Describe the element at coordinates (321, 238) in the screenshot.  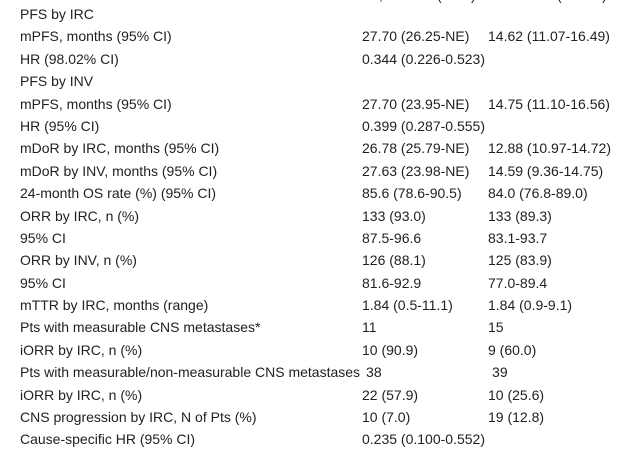
I see `table-row: 95% CI 87.5-96.6 83.1-93.7` at that location.